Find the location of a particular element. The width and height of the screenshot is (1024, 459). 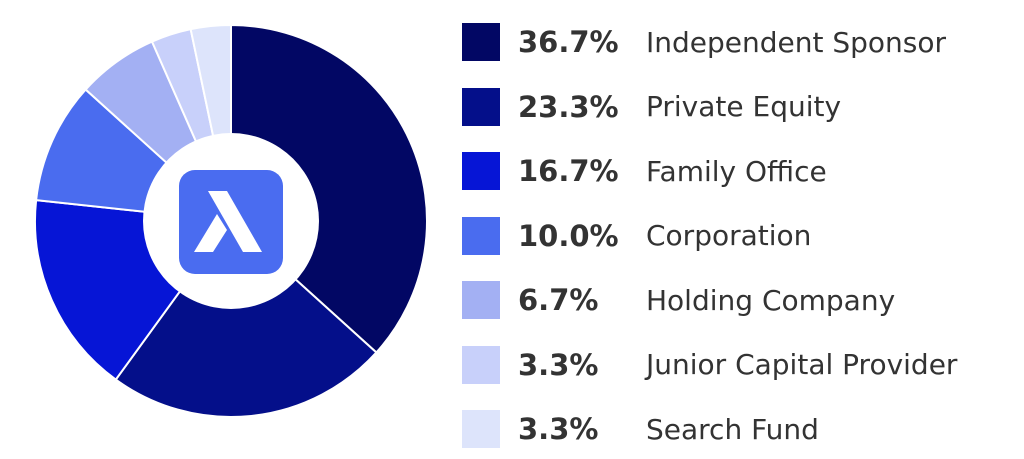

legend-label: Junior Capital Provider is located at coordinates (802, 364).